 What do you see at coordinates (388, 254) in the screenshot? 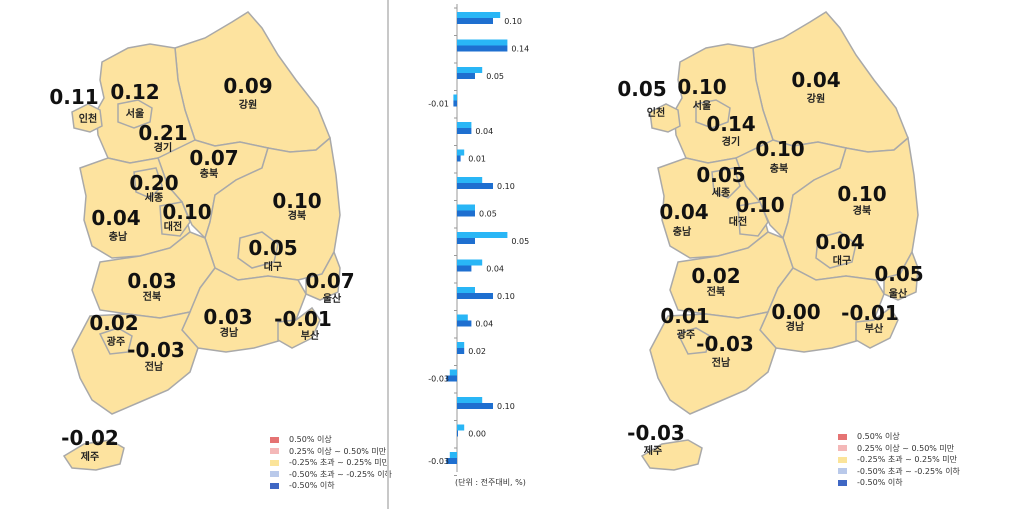
I see `panel-divider` at bounding box center [388, 254].